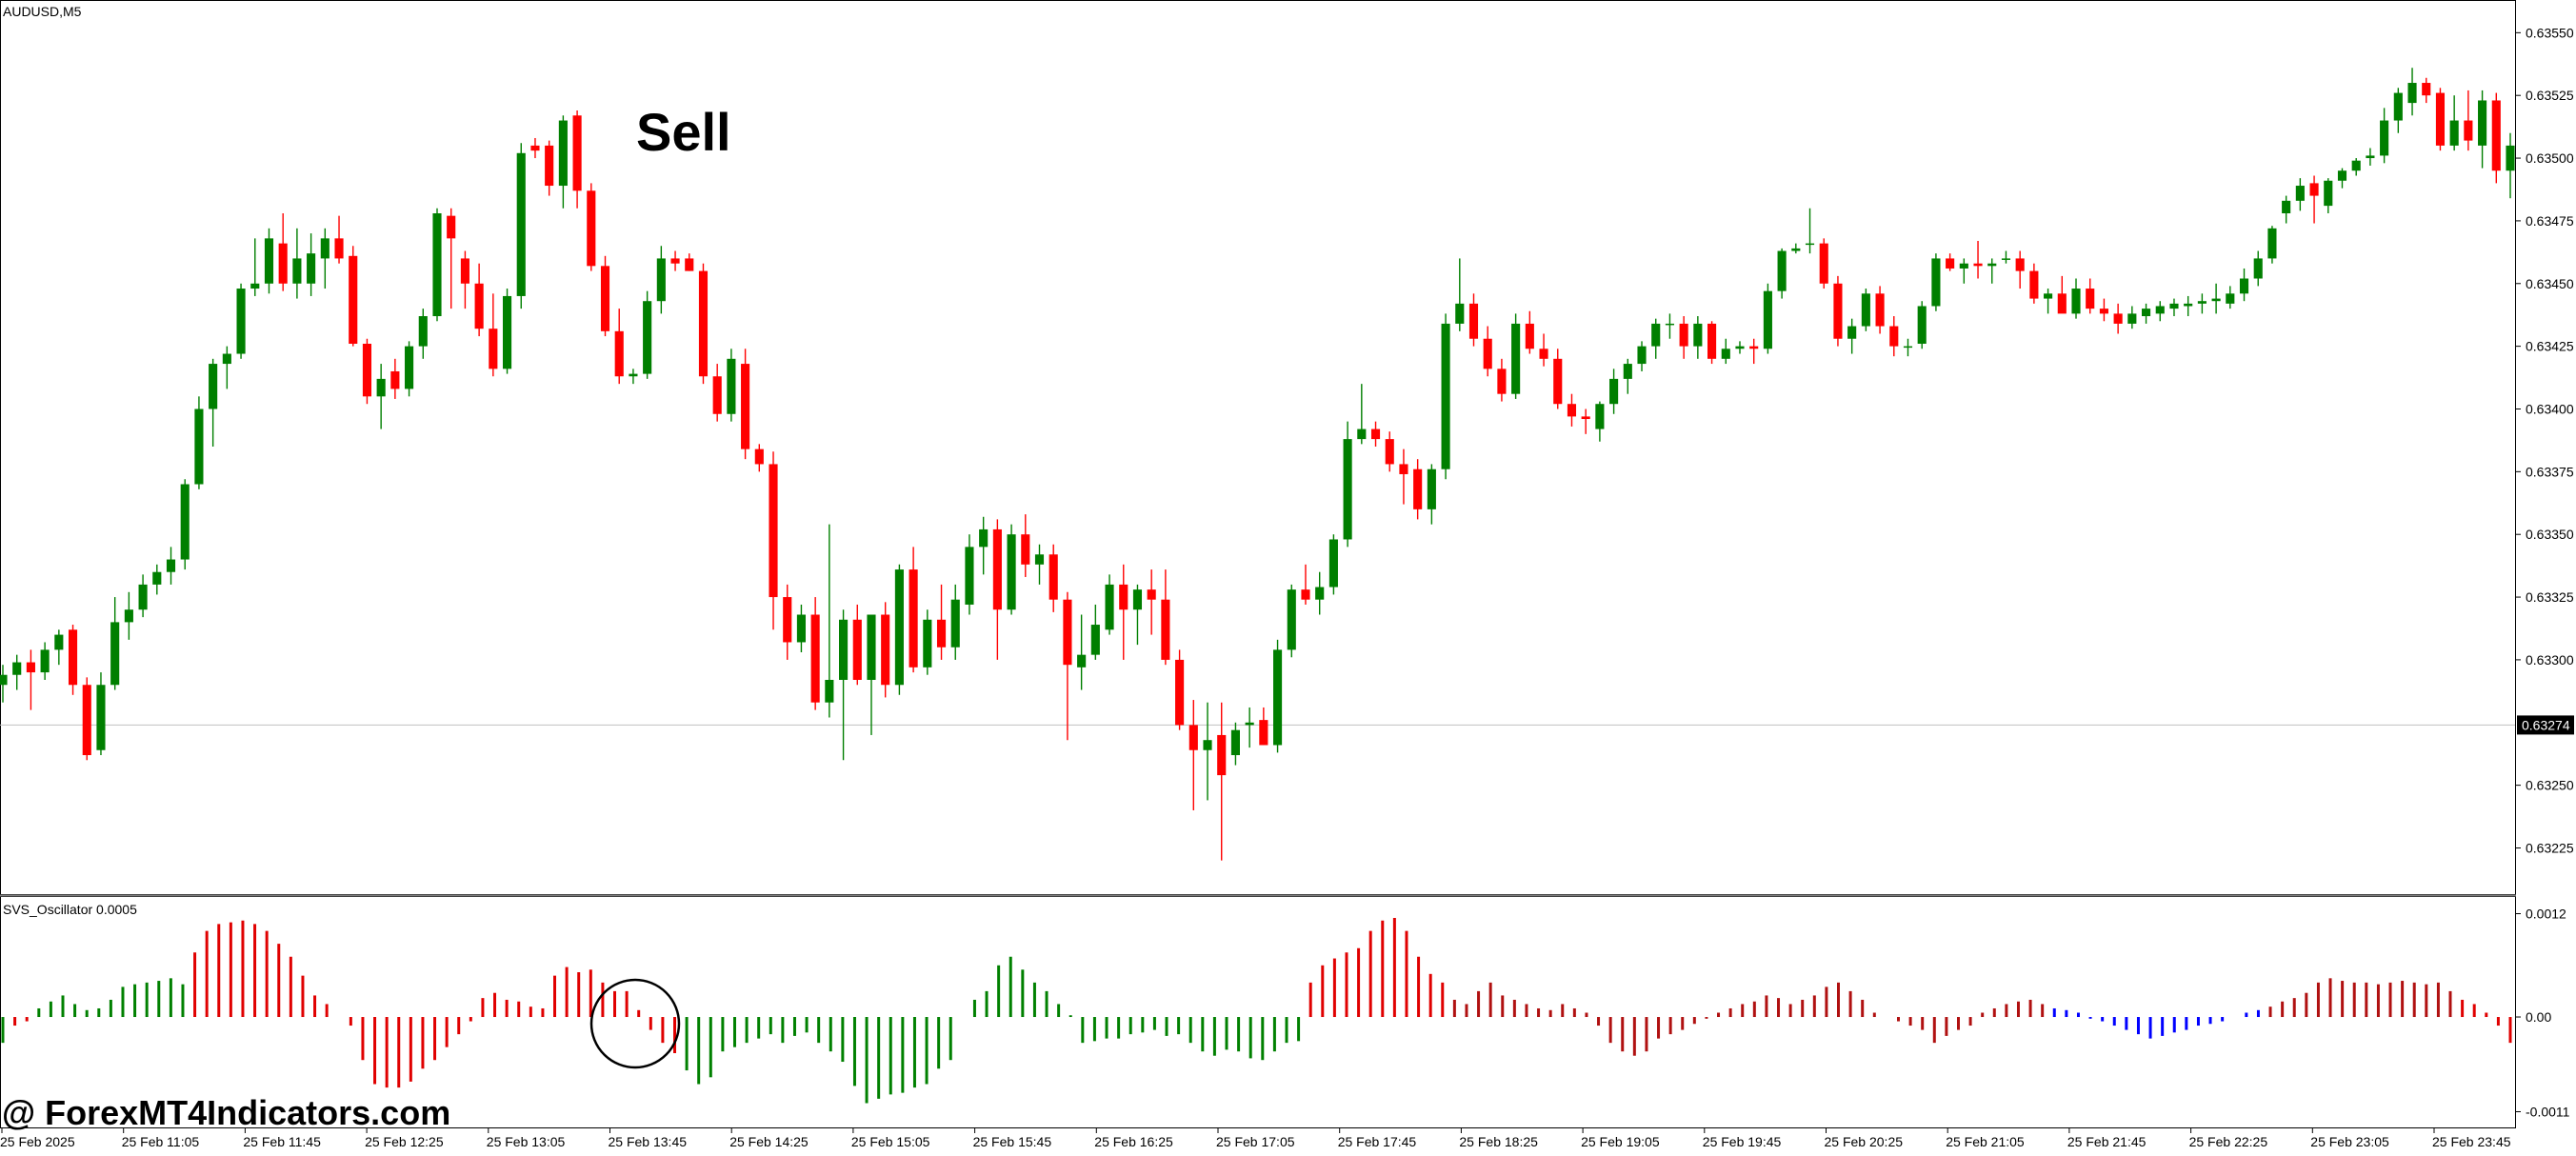  I want to click on time-tick-label: 25 Feb 23:05, so click(2349, 1141).